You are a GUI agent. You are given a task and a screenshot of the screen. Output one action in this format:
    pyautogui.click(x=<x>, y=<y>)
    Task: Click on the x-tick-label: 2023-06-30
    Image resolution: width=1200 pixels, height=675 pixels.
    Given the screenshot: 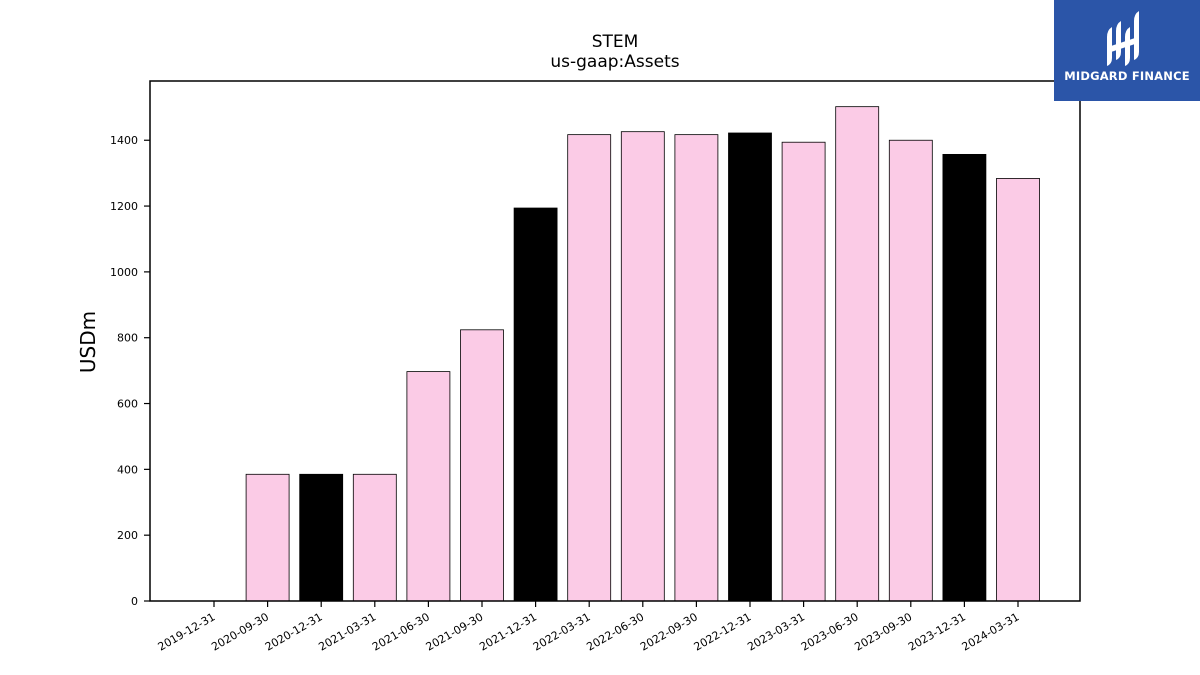 What is the action you would take?
    pyautogui.click(x=830, y=631)
    